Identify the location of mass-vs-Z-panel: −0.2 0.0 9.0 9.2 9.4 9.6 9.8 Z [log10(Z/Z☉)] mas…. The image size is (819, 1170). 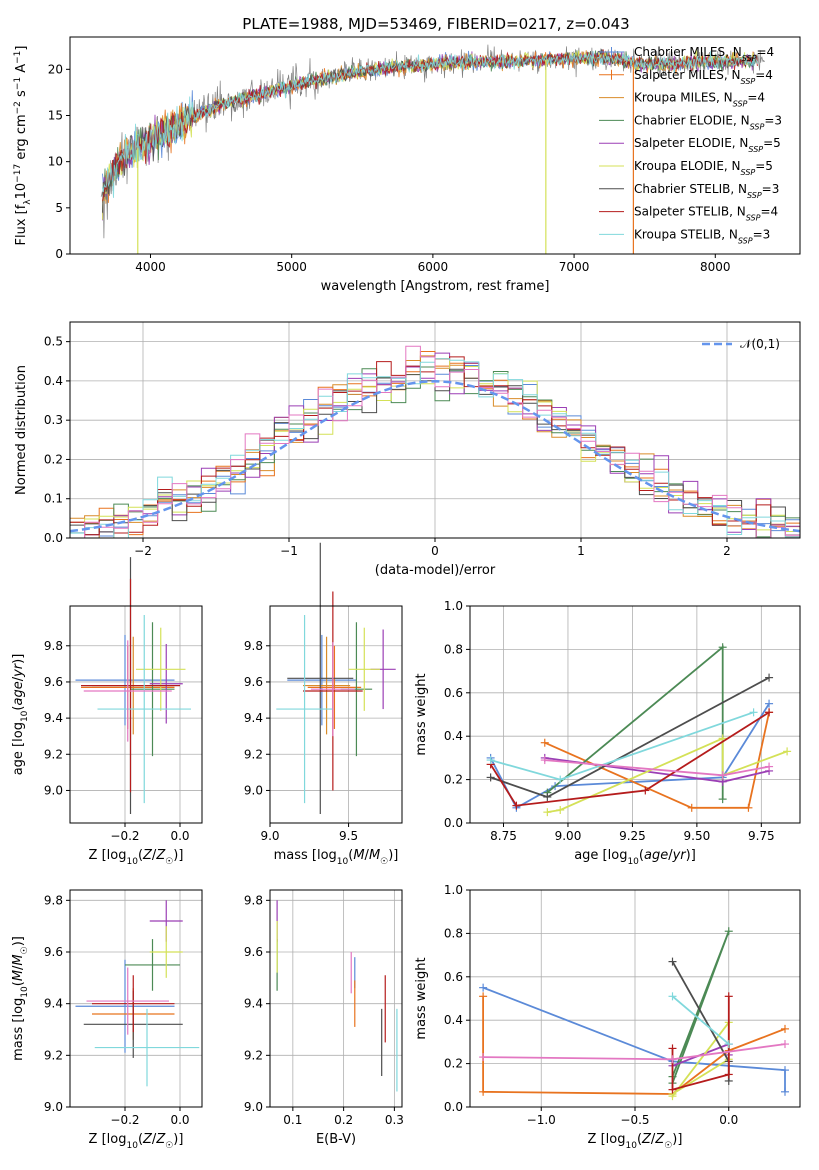
(107, 1020).